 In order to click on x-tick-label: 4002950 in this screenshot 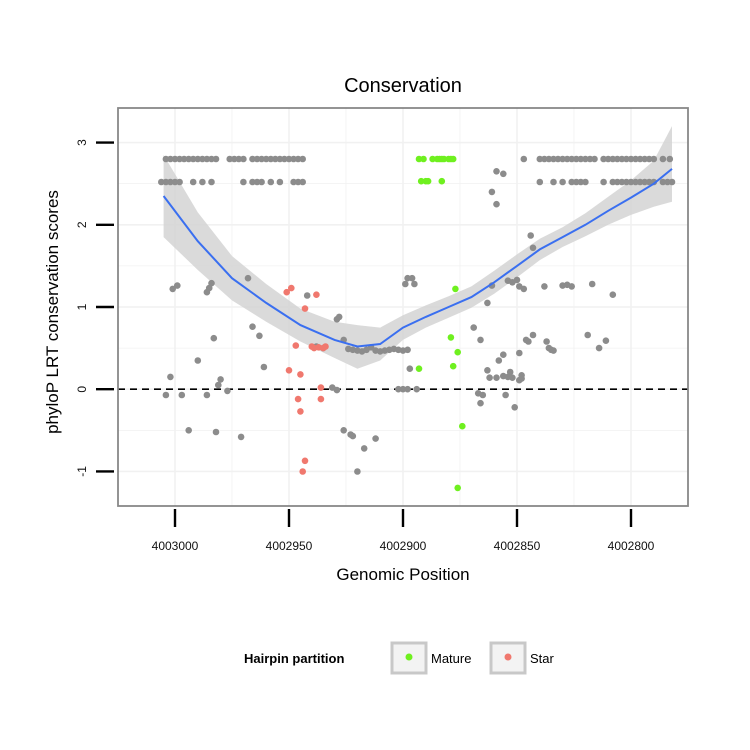, I will do `click(289, 546)`.